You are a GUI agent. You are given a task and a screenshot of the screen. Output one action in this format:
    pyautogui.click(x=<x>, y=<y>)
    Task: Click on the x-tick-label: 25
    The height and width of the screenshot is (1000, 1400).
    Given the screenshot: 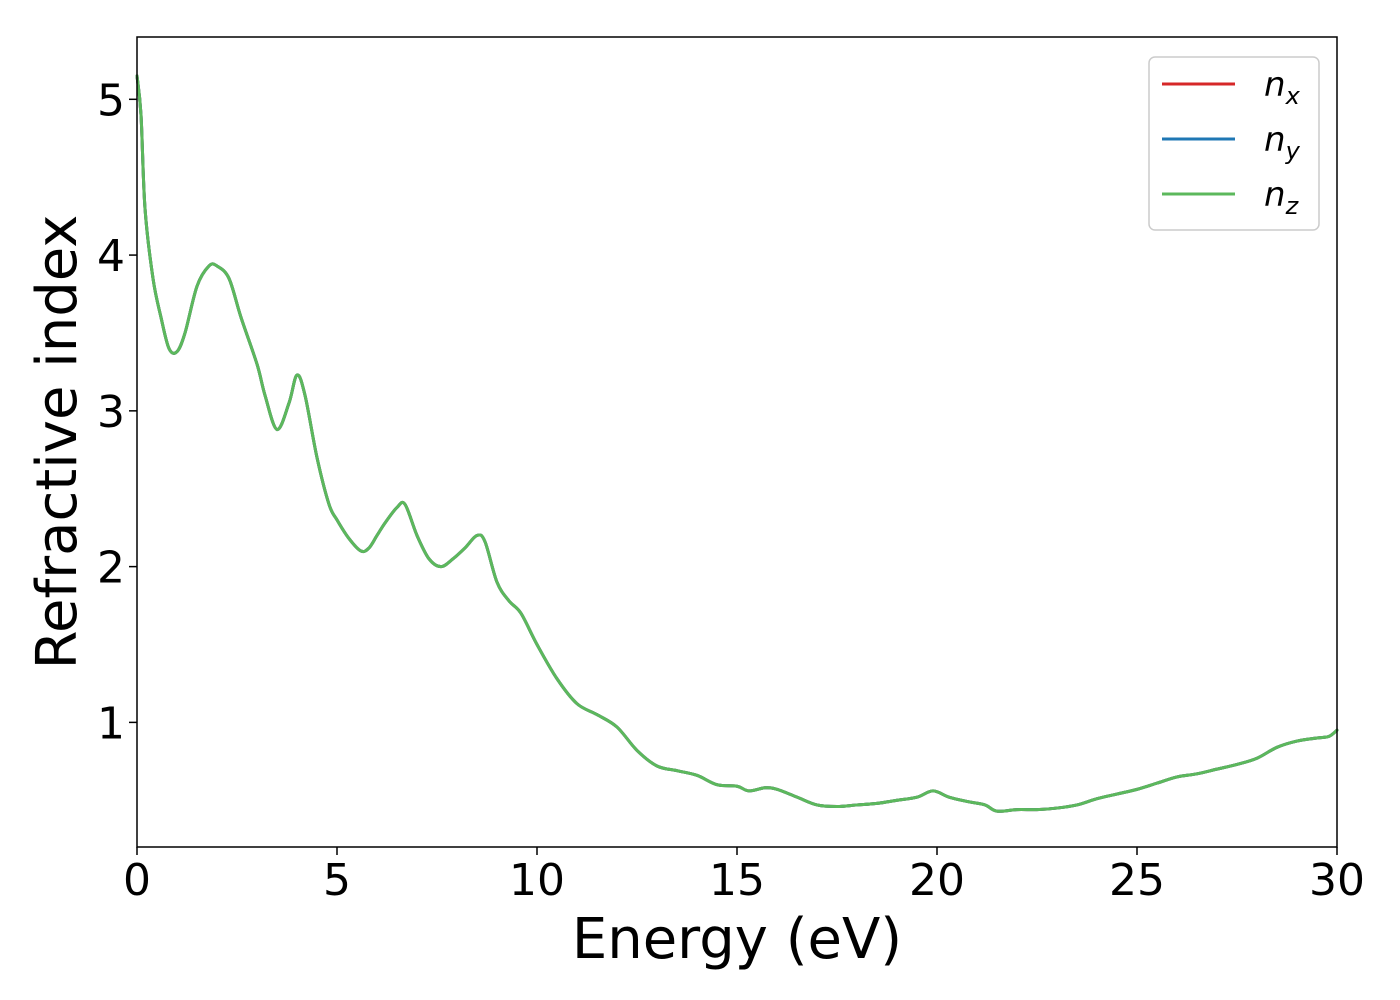 What is the action you would take?
    pyautogui.click(x=1137, y=880)
    